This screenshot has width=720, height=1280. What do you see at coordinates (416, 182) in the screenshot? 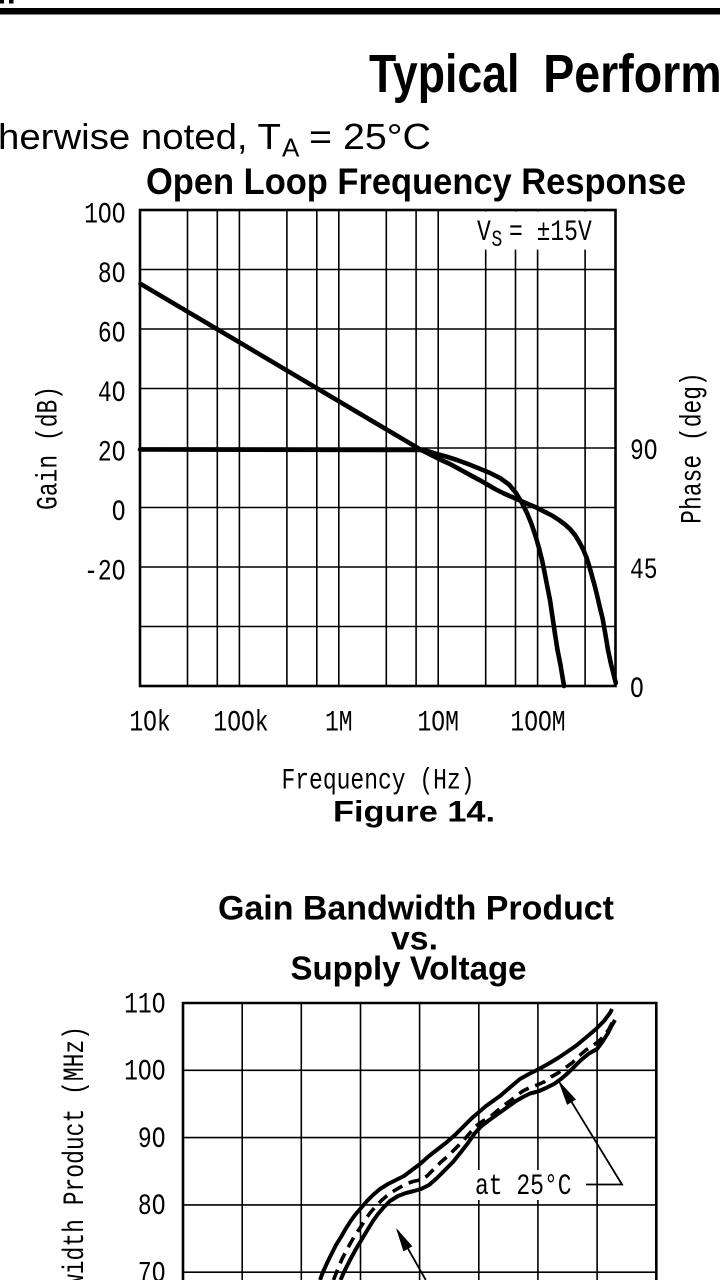
I see `svg-text: Open Loop Frequency Response` at bounding box center [416, 182].